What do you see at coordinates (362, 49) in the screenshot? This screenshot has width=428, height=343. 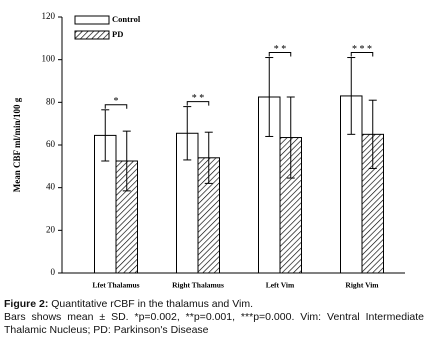 I see `significance-marker: * * *` at bounding box center [362, 49].